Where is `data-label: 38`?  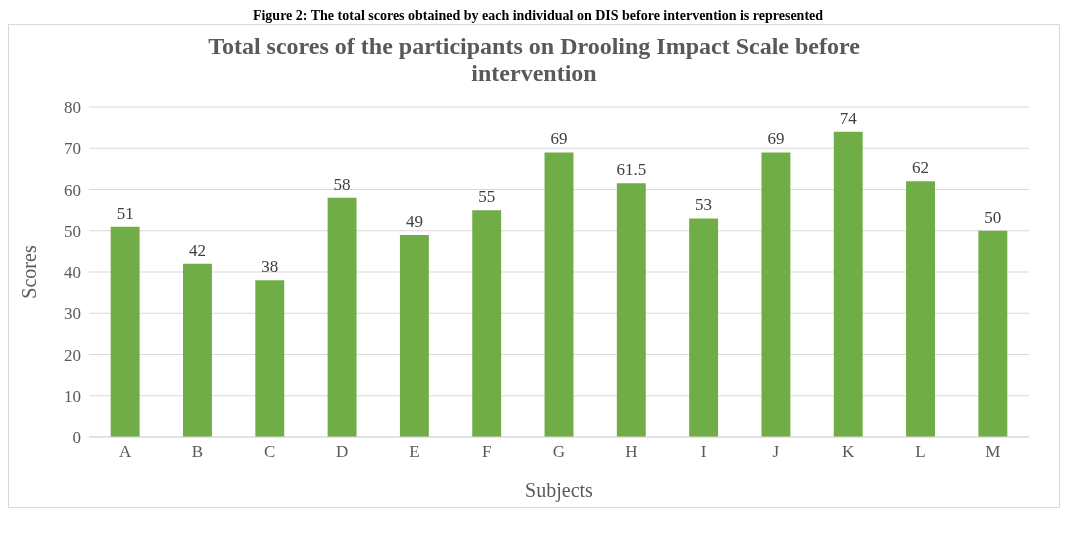
data-label: 38 is located at coordinates (270, 267).